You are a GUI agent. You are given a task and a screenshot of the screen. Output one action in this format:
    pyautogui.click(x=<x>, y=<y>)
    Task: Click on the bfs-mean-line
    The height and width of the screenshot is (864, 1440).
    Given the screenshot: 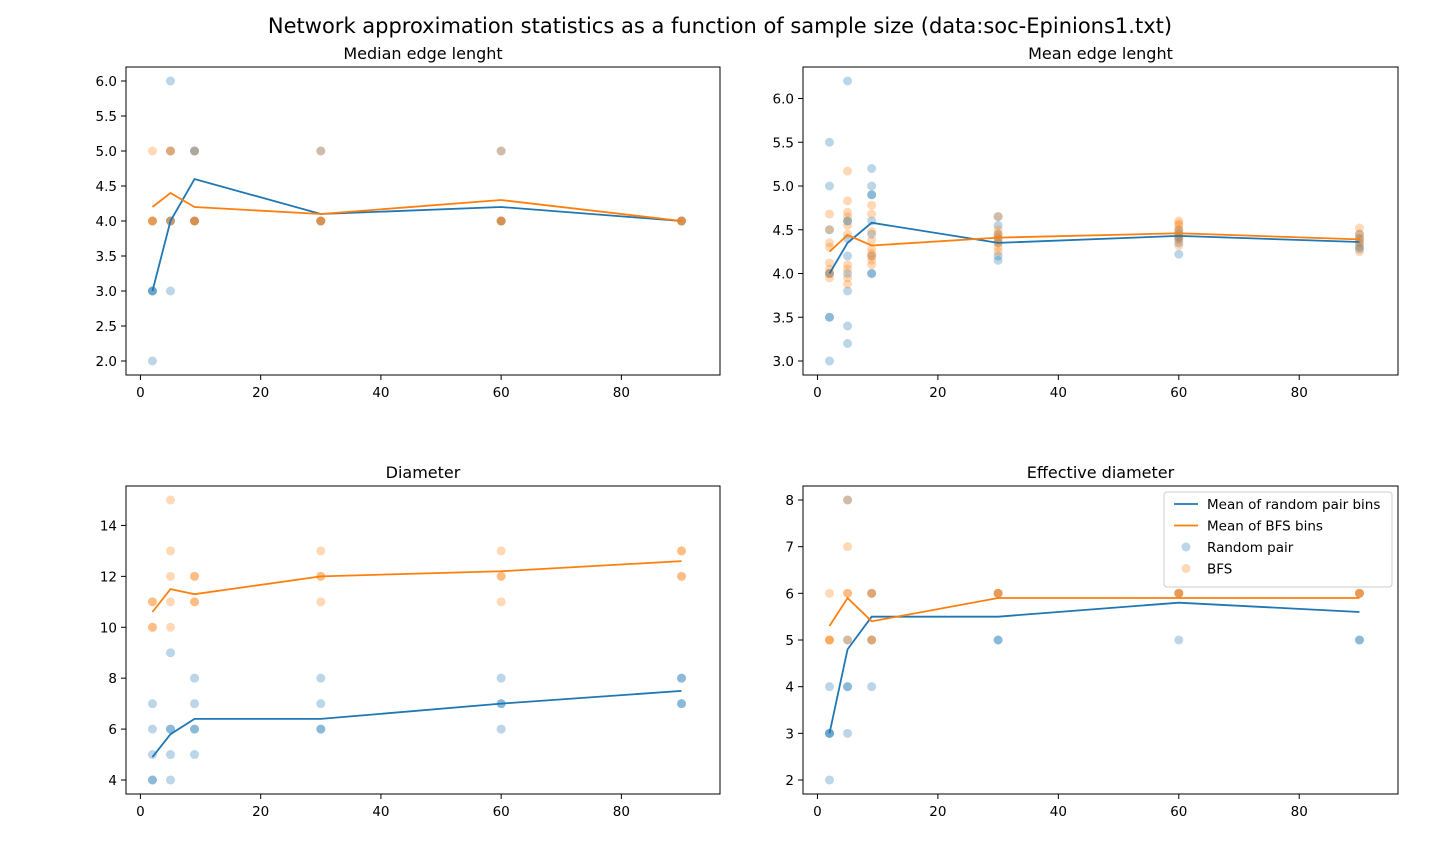 What is the action you would take?
    pyautogui.click(x=416, y=206)
    